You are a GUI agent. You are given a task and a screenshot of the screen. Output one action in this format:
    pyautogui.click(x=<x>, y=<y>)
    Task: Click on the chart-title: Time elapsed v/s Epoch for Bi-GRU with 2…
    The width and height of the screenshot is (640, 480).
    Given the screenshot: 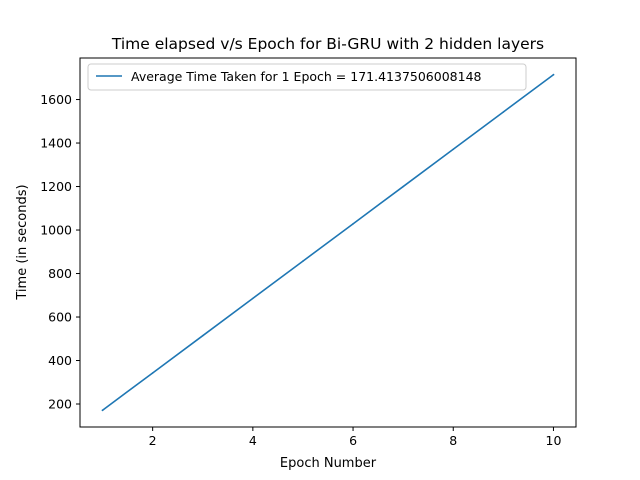 What is the action you would take?
    pyautogui.click(x=327, y=44)
    